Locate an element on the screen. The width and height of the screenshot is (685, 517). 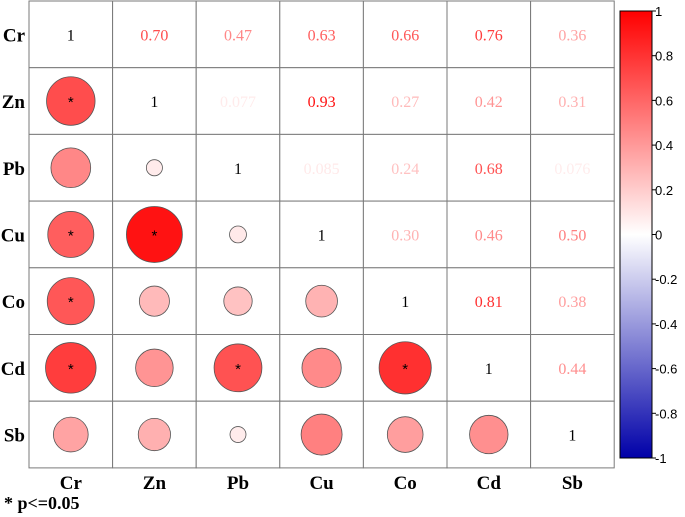
cell-Zn-Sb is located at coordinates (572, 101).